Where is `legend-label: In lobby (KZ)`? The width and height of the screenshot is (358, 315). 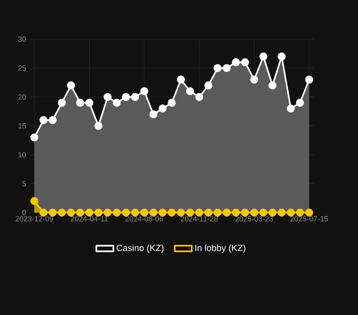 legend-label: In lobby (KZ) is located at coordinates (220, 248).